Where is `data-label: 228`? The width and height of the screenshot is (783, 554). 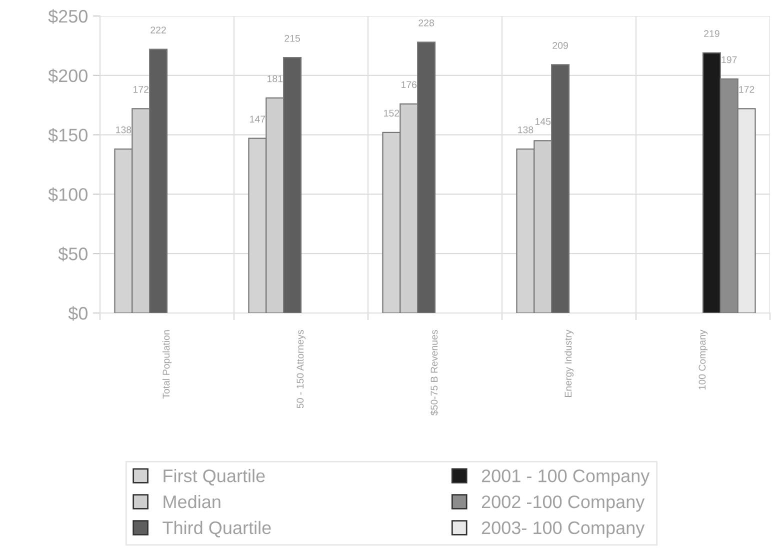 data-label: 228 is located at coordinates (426, 22).